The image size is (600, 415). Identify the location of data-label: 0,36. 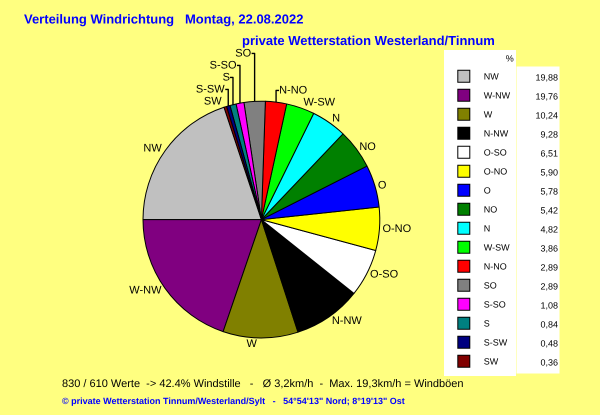
(549, 363).